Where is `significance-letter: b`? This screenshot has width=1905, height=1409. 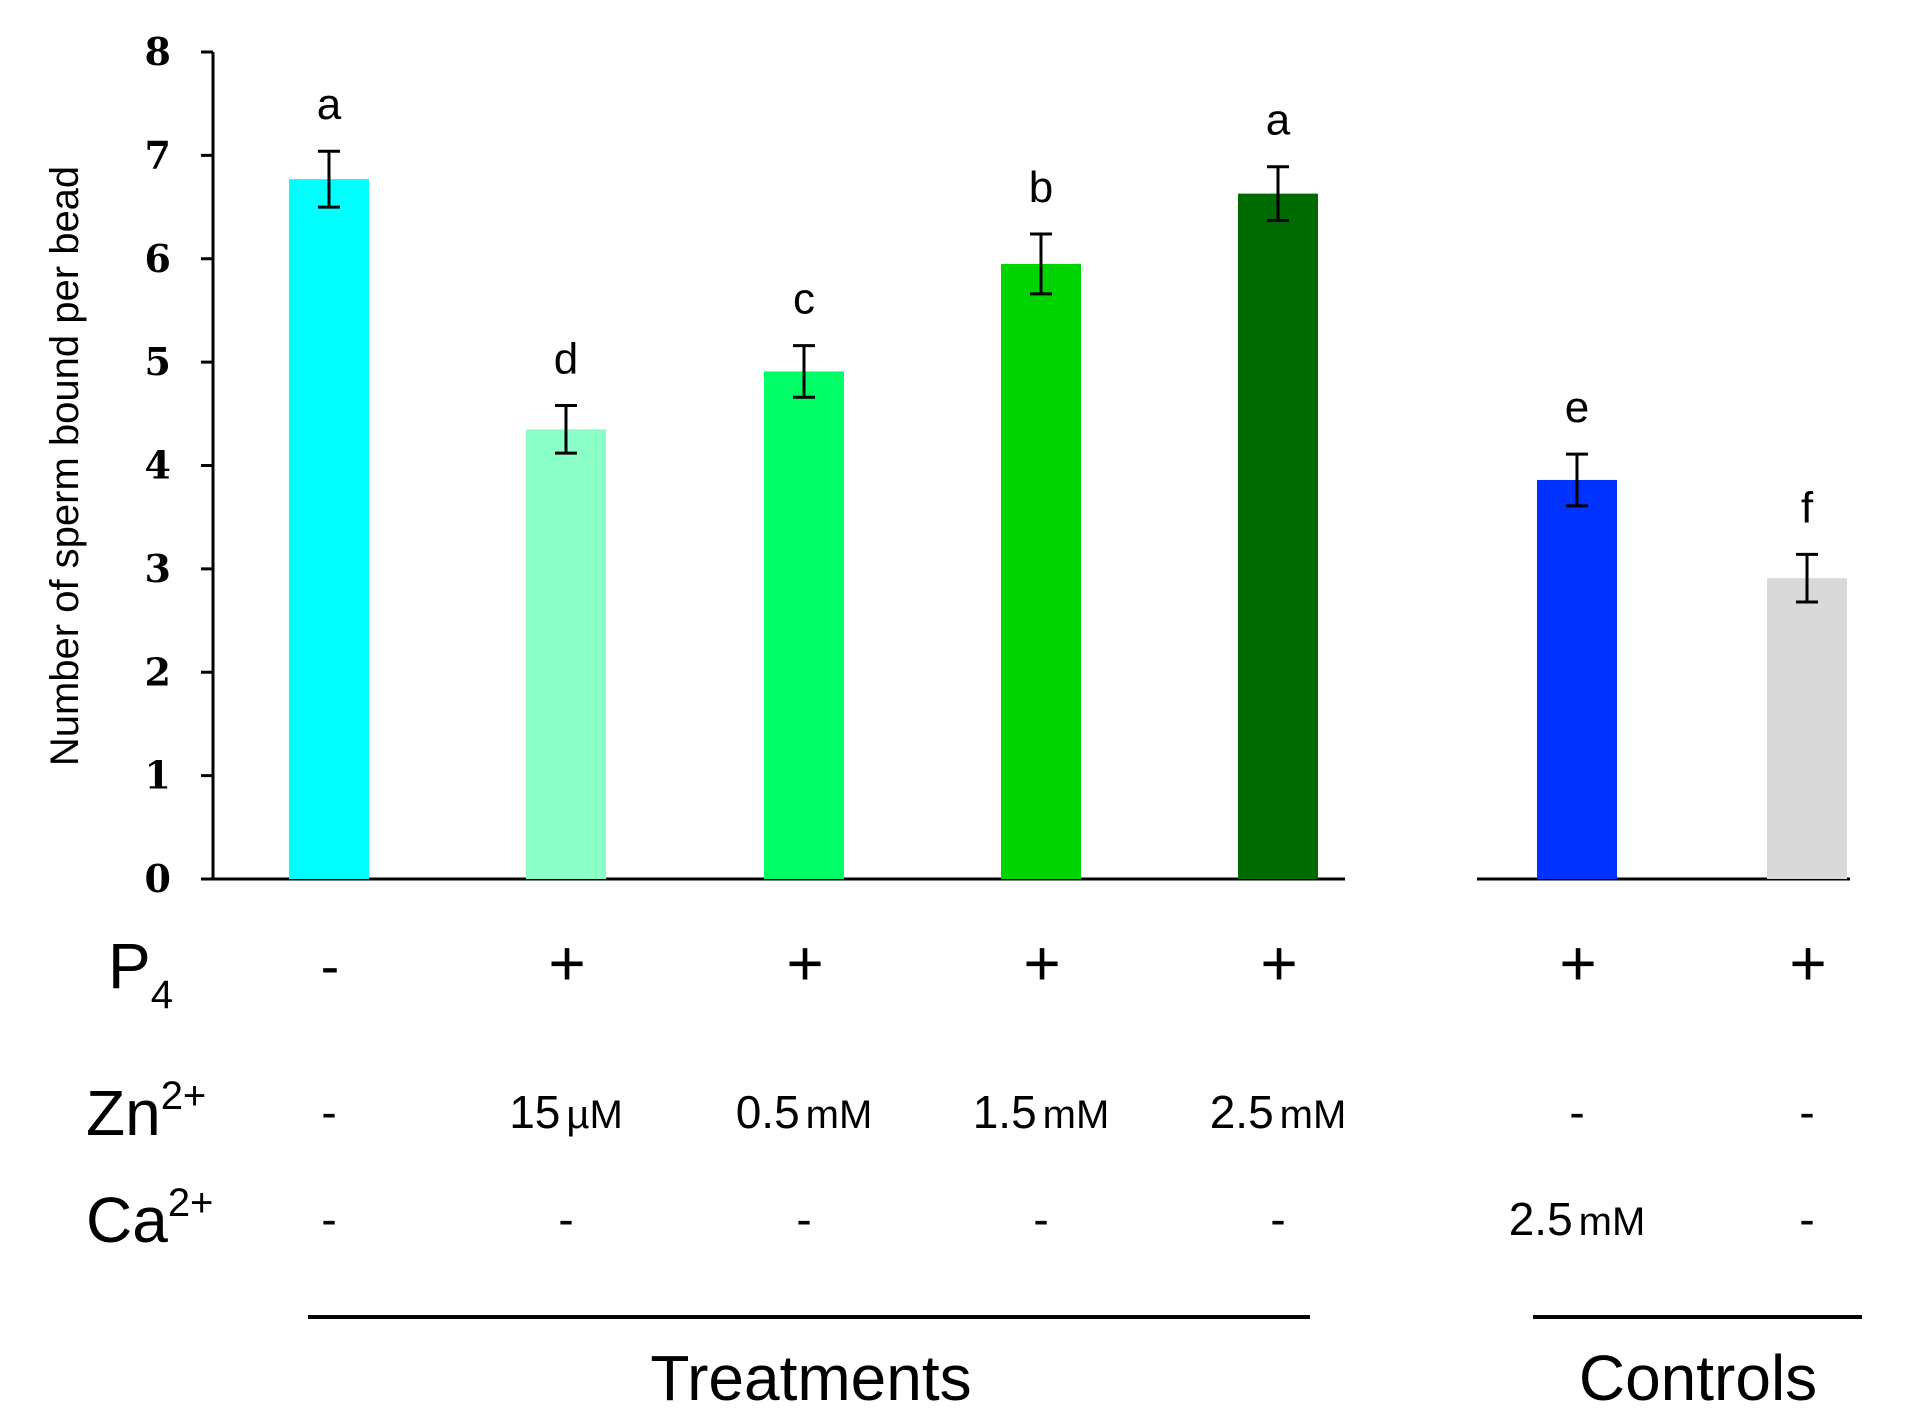 significance-letter: b is located at coordinates (1041, 187).